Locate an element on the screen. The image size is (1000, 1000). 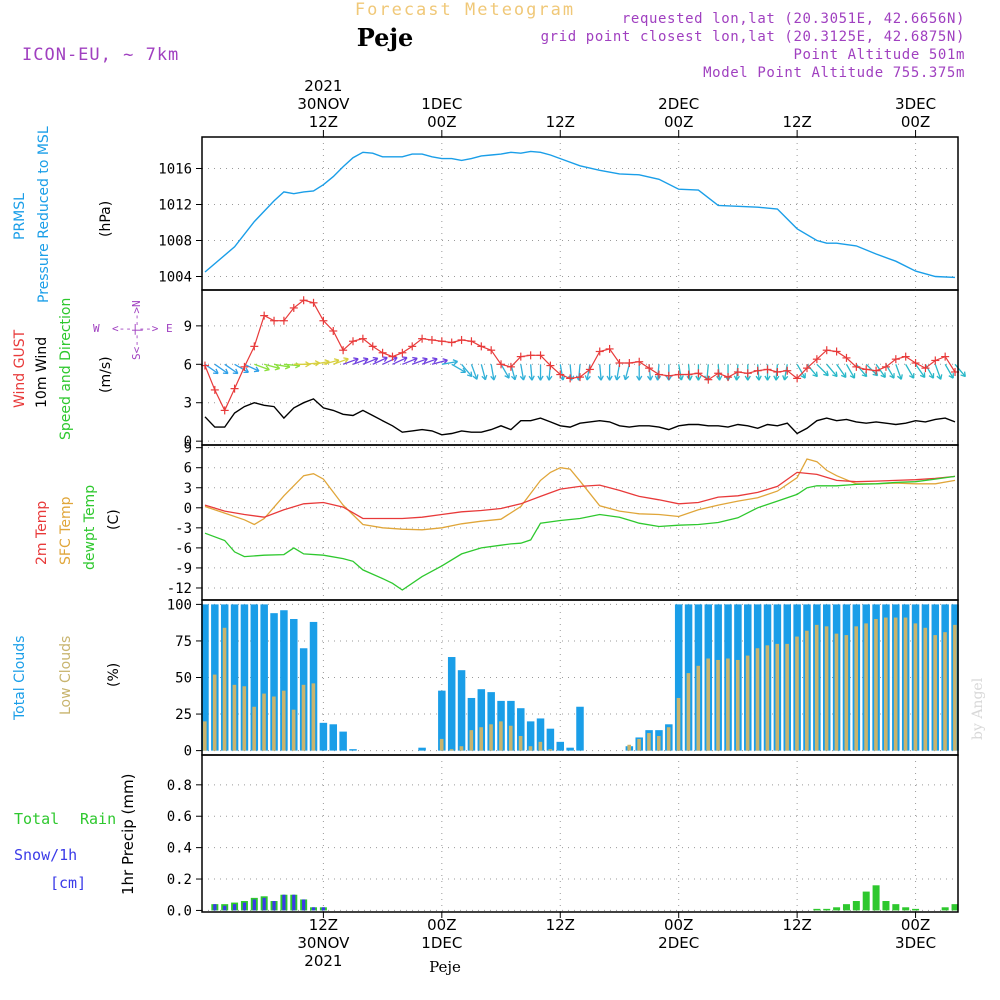
rain-bar is located at coordinates (945, 909).